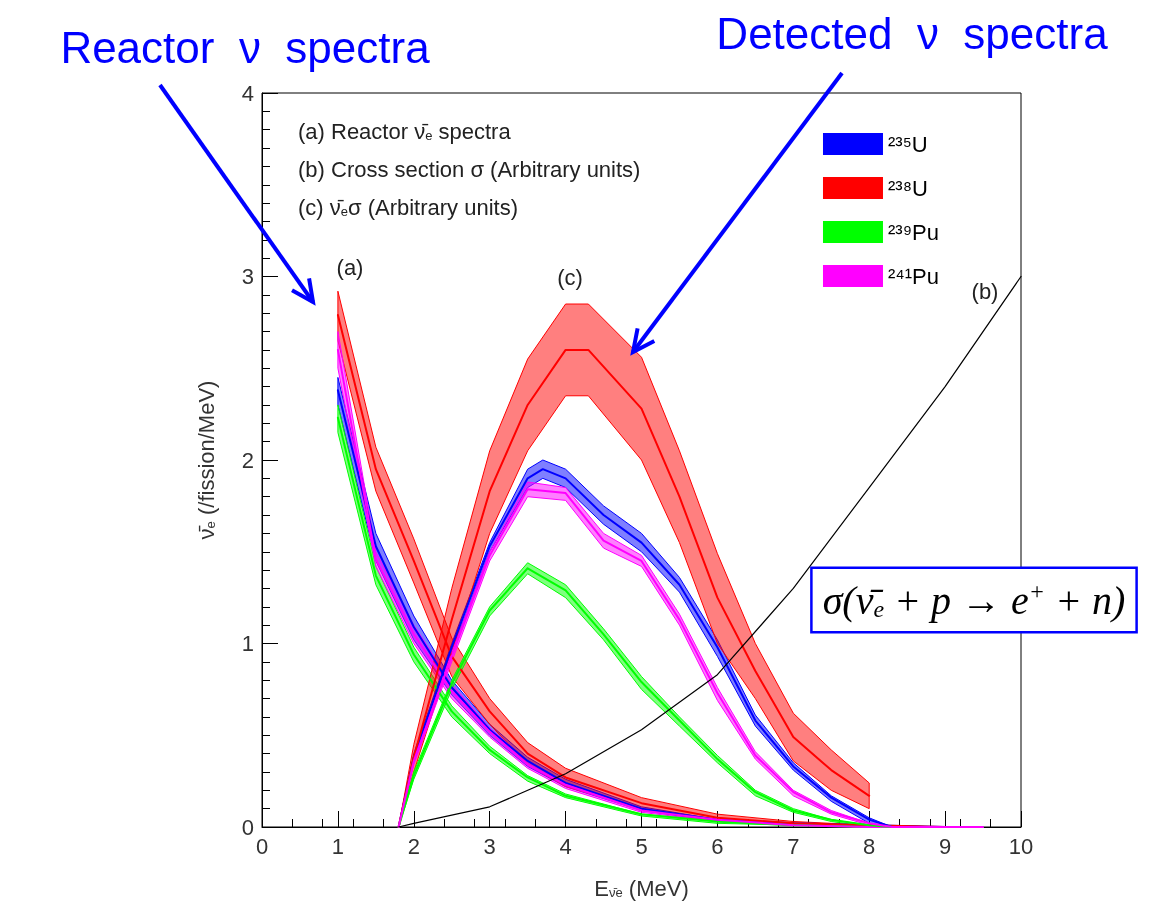 This screenshot has width=1174, height=920. I want to click on legend-label: ²⁴¹Pu, so click(913, 276).